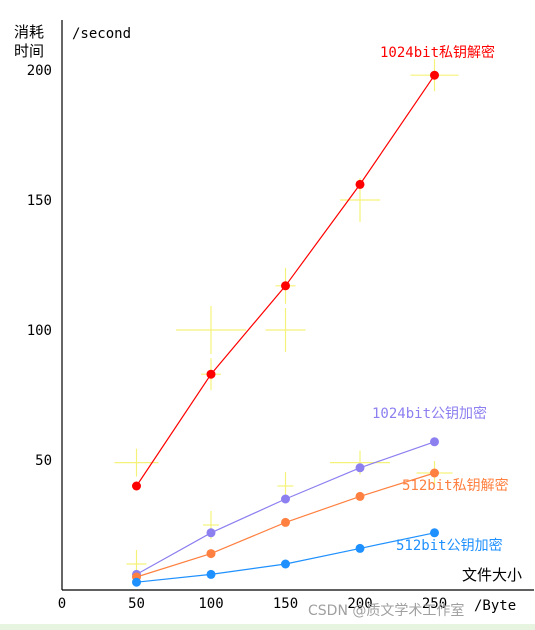  What do you see at coordinates (434, 604) in the screenshot?
I see `x-tick-label: 250` at bounding box center [434, 604].